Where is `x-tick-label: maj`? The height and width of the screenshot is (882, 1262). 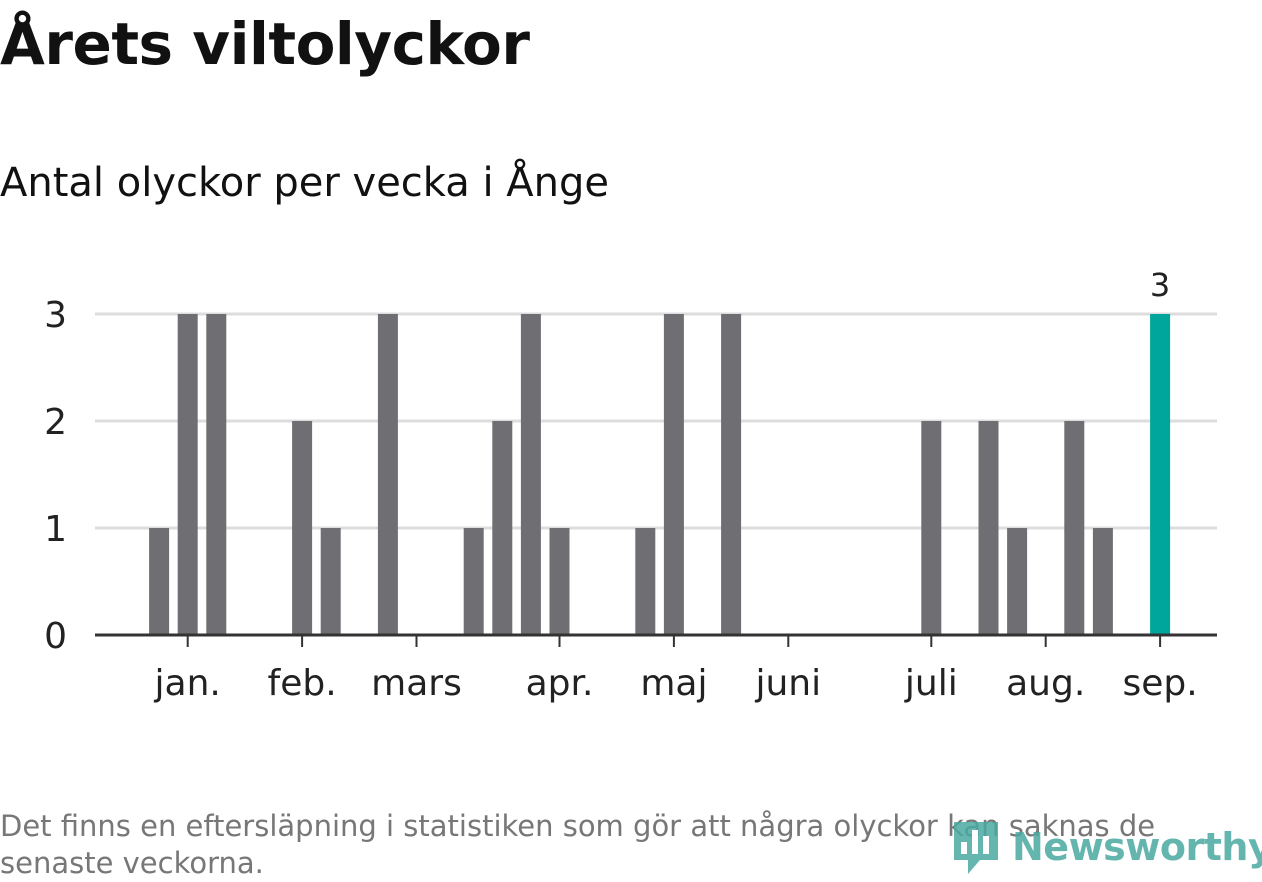 x-tick-label: maj is located at coordinates (673, 683).